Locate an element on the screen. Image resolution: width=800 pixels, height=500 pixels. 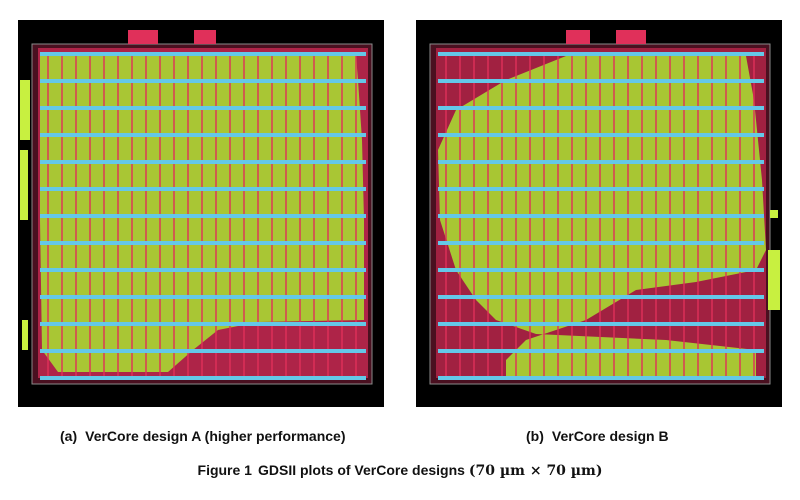
subcaption-b: (b) VerCore design B is located at coordinates (597, 436).